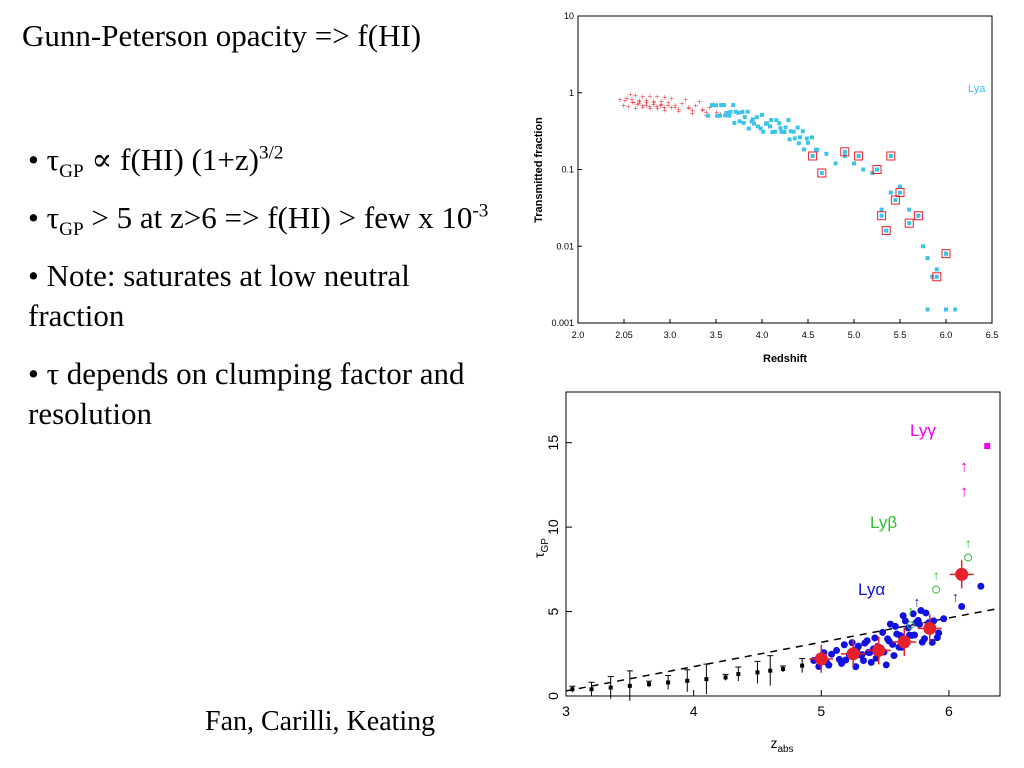 The height and width of the screenshot is (768, 1024). I want to click on x-tick-label: 6.5, so click(992, 335).